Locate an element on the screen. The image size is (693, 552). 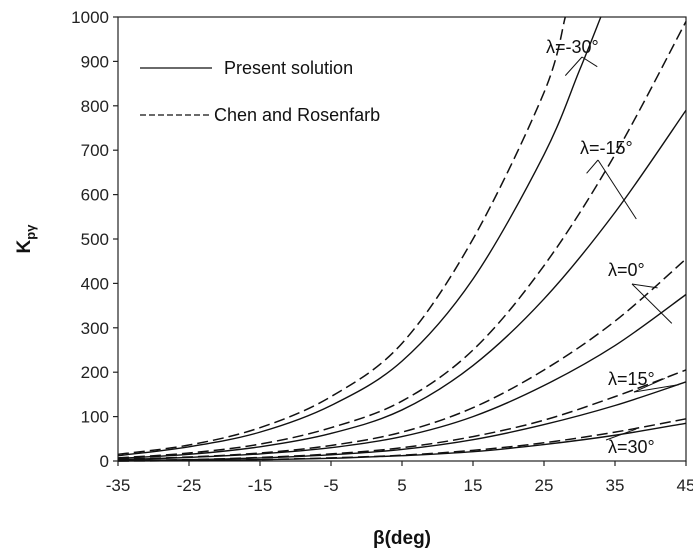
legend-label-present-solution: Present solution is located at coordinates (288, 68).